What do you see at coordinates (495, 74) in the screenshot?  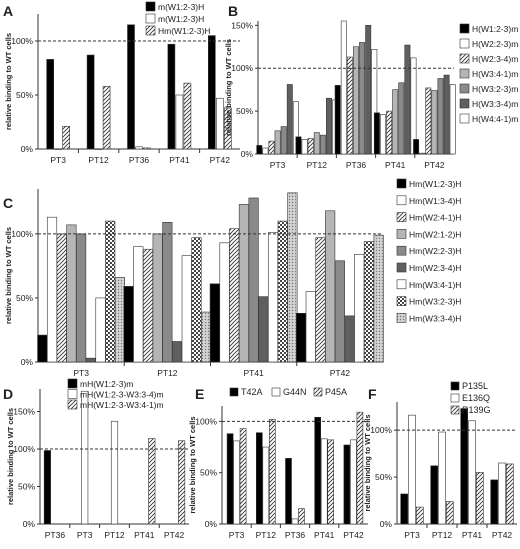 I see `legend-label: H(W3:4-1)m` at bounding box center [495, 74].